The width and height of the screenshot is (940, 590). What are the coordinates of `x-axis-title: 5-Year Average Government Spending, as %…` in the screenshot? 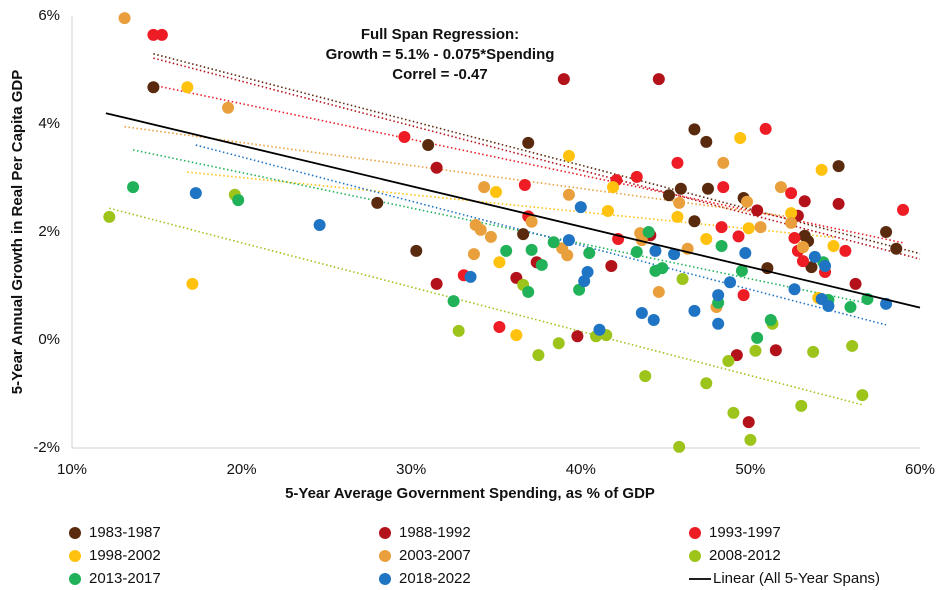 It's located at (470, 493).